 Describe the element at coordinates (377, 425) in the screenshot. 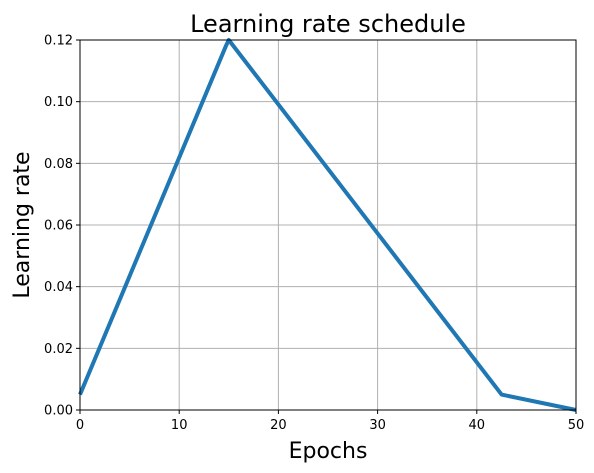

I see `x-tick-label: 30` at that location.